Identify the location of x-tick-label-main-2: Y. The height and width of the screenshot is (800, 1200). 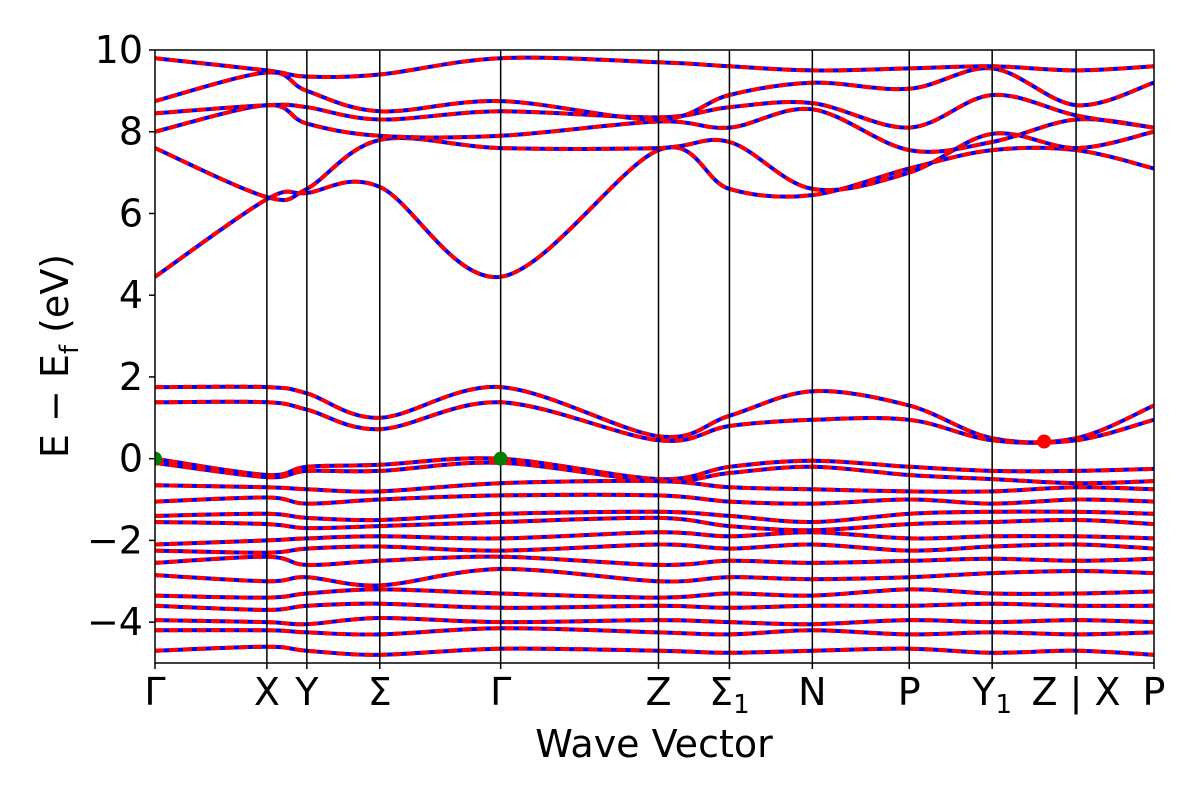
(306, 692).